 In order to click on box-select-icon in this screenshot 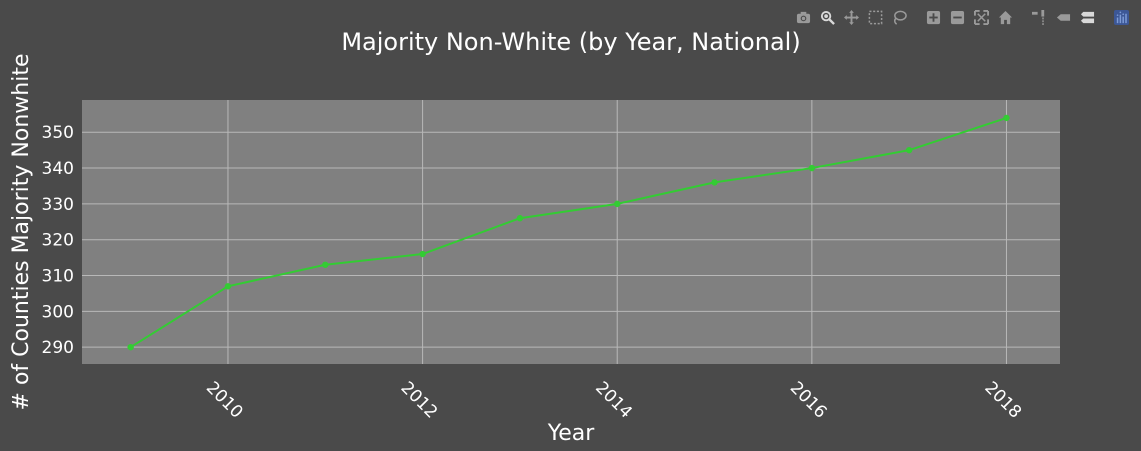, I will do `click(875, 17)`.